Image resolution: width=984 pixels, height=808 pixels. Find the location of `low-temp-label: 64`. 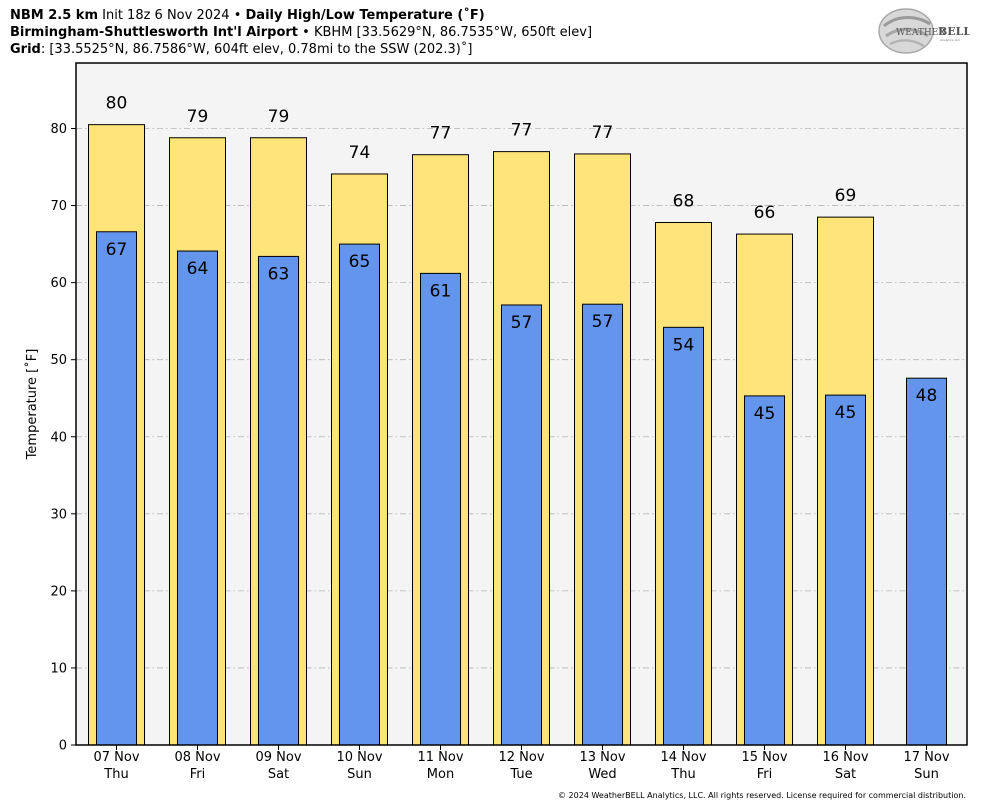

low-temp-label: 64 is located at coordinates (198, 269).